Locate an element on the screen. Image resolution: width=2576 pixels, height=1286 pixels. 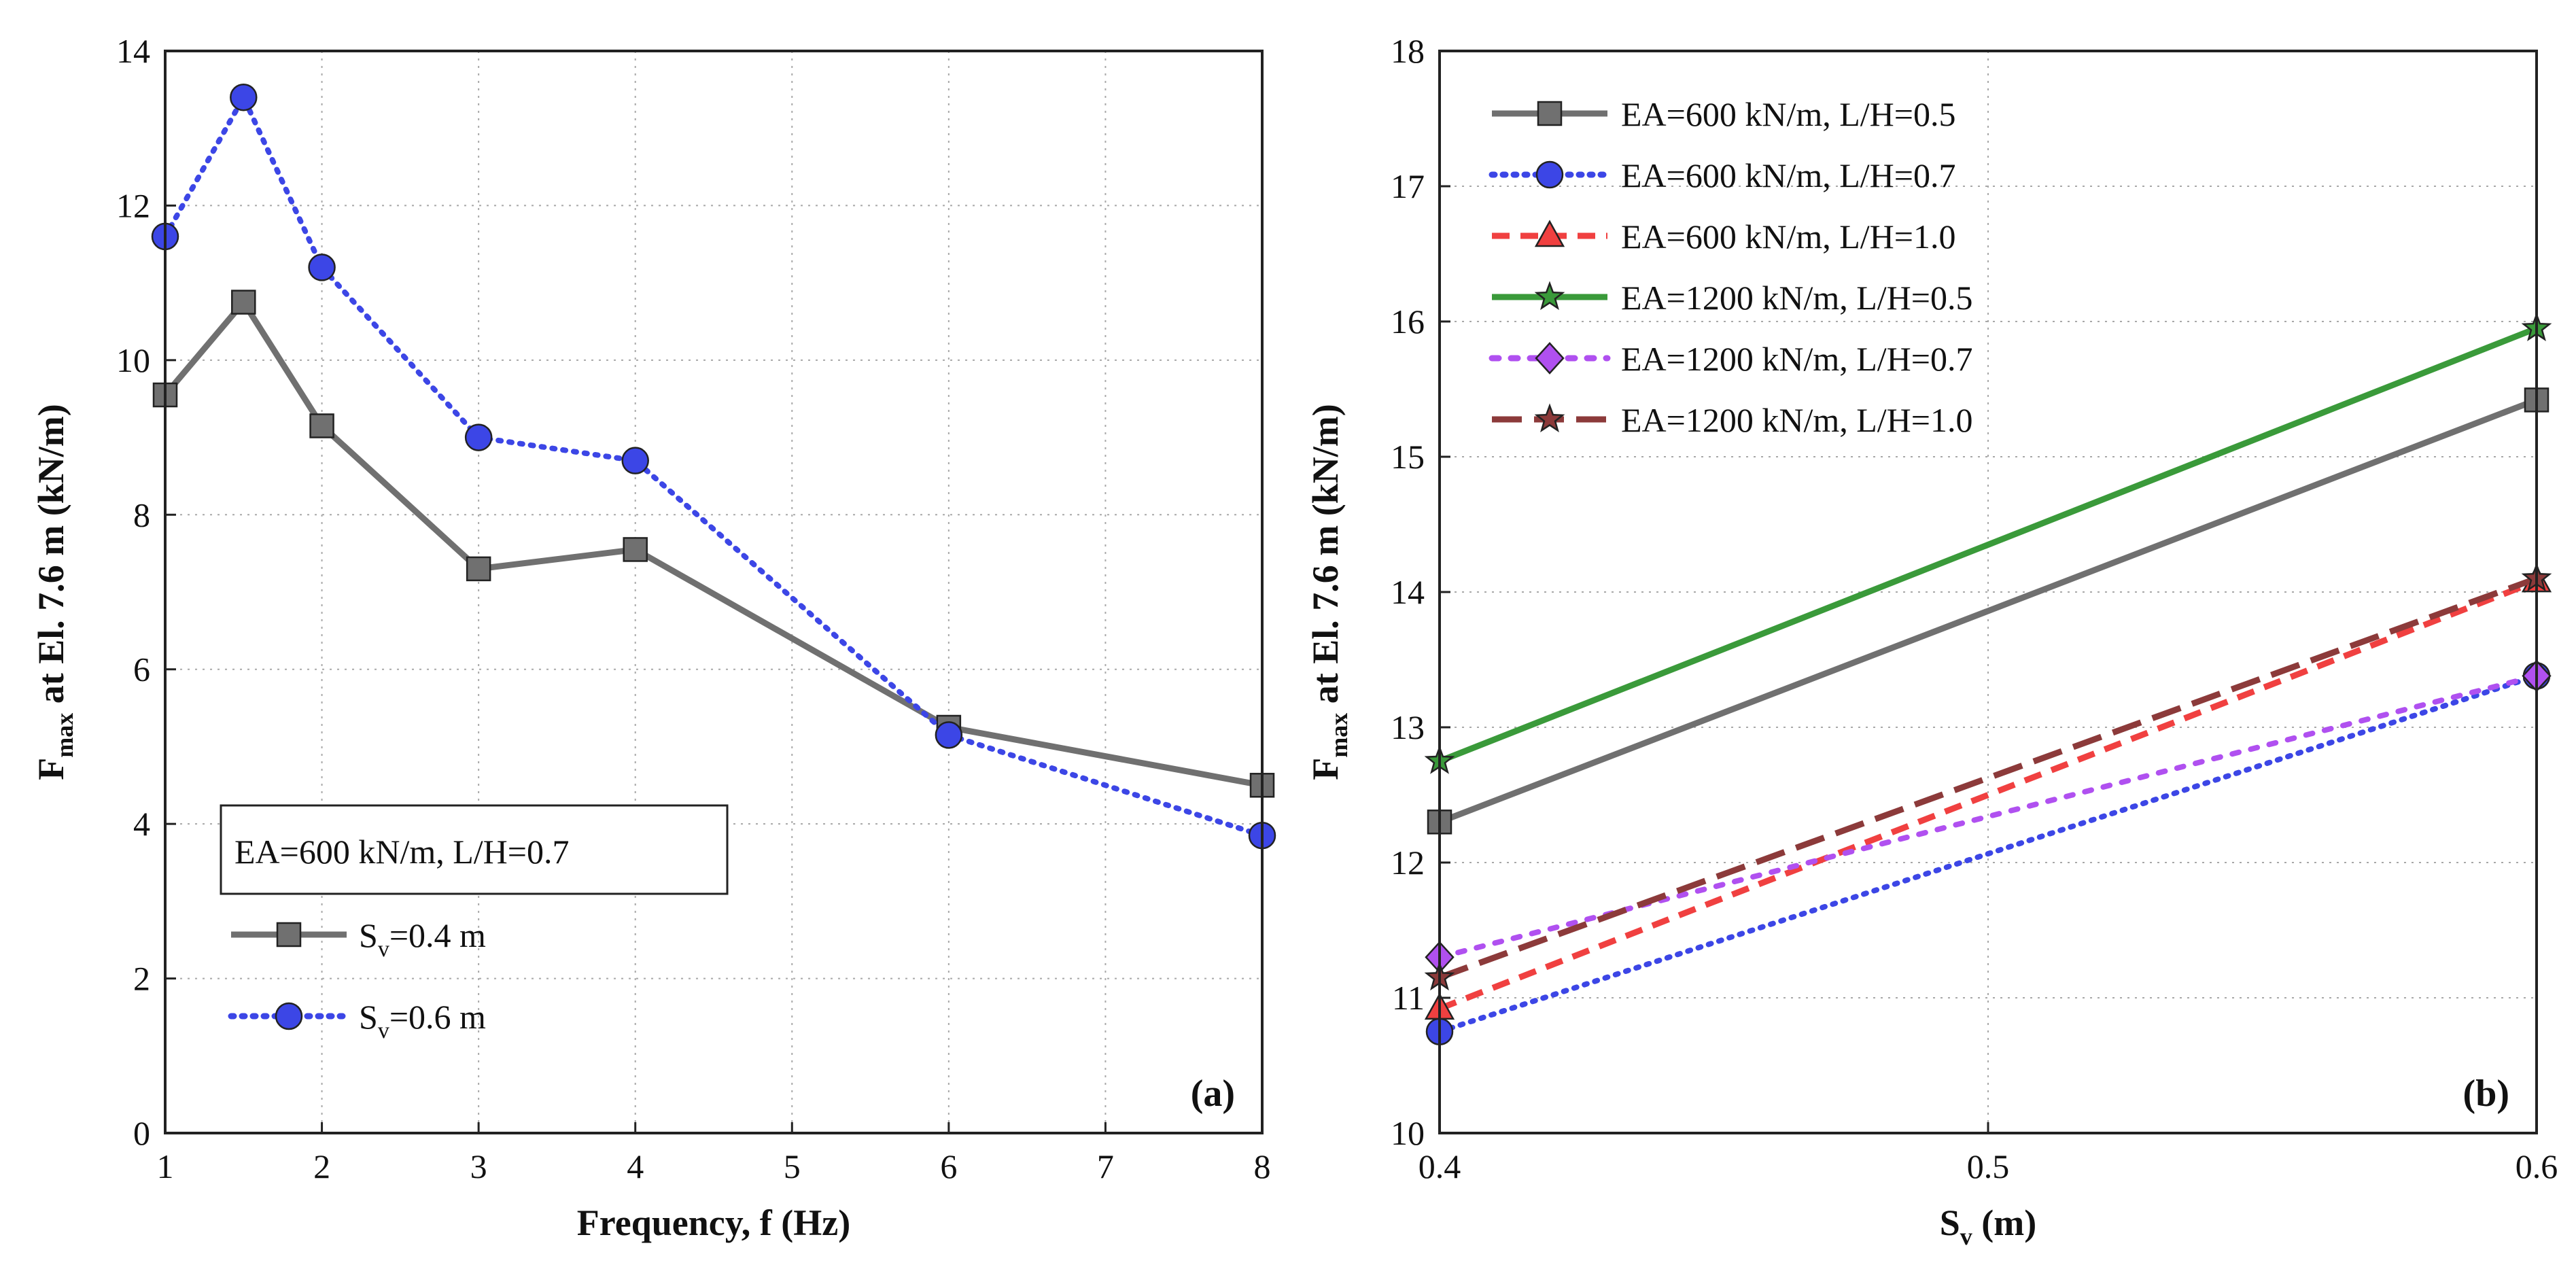
legend-a-label-1-main: S is located at coordinates (368, 1017).